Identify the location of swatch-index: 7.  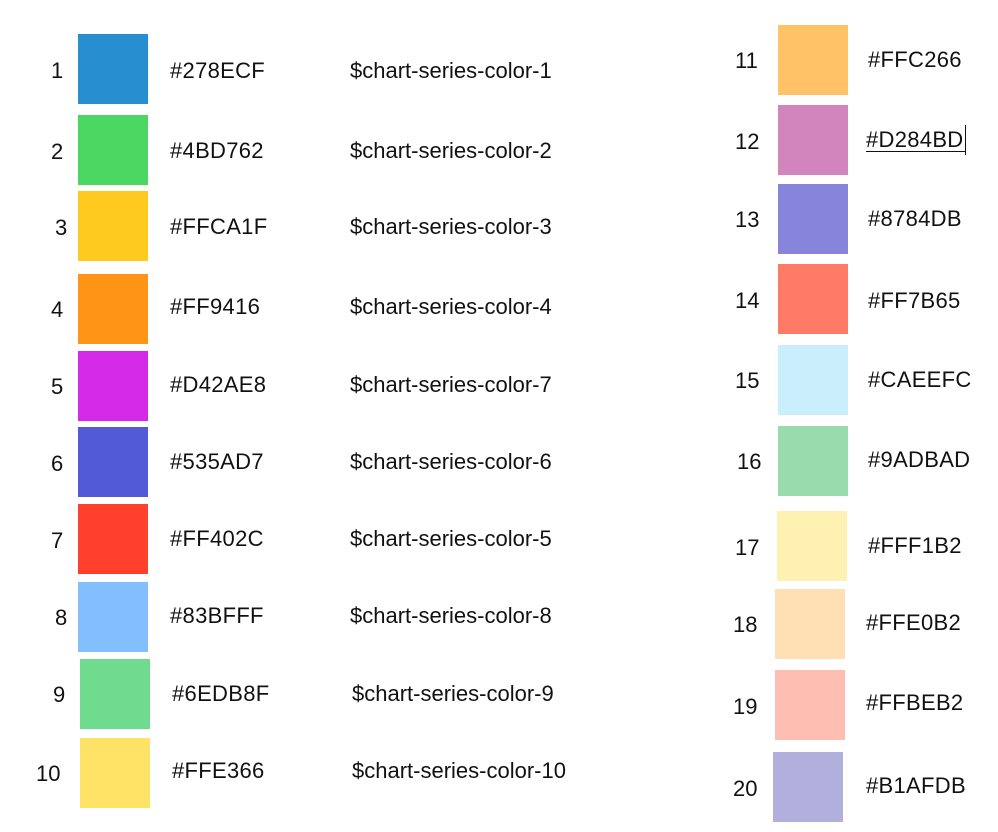
(57, 540).